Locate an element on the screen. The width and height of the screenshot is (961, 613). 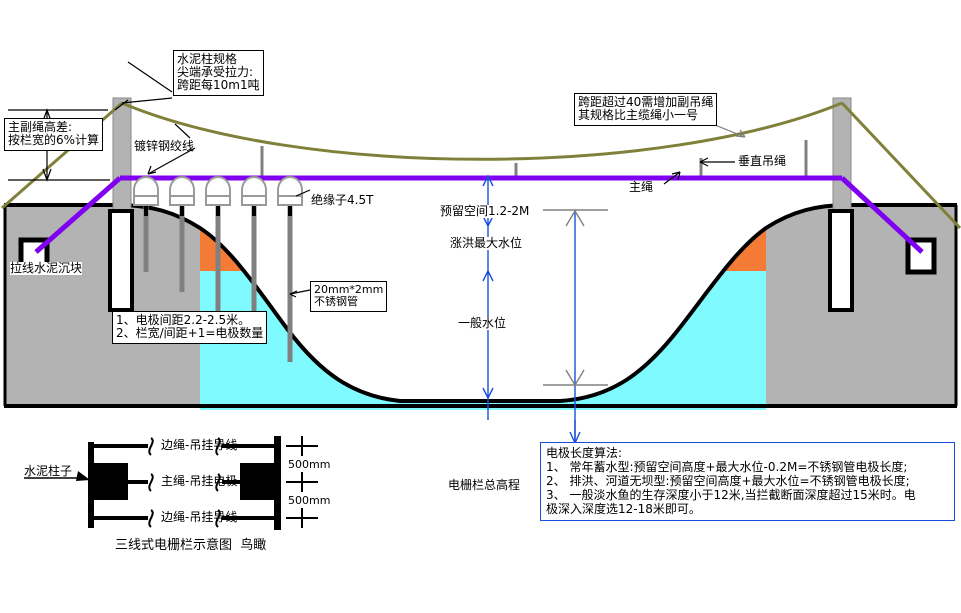
plan-label-cement-pole: 水泥柱子 is located at coordinates (48, 471).